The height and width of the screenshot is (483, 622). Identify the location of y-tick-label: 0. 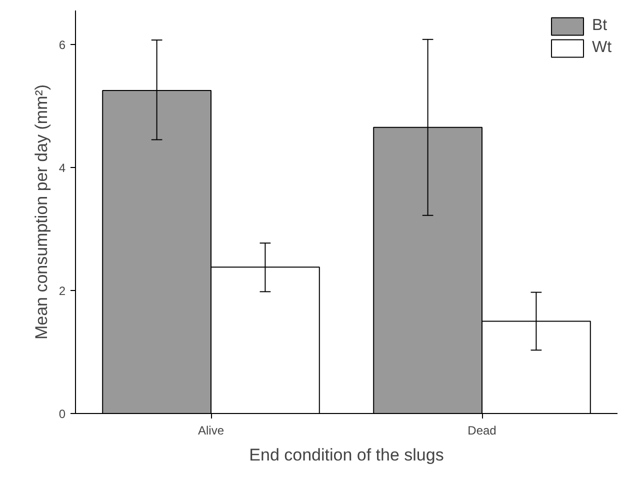
(62, 414).